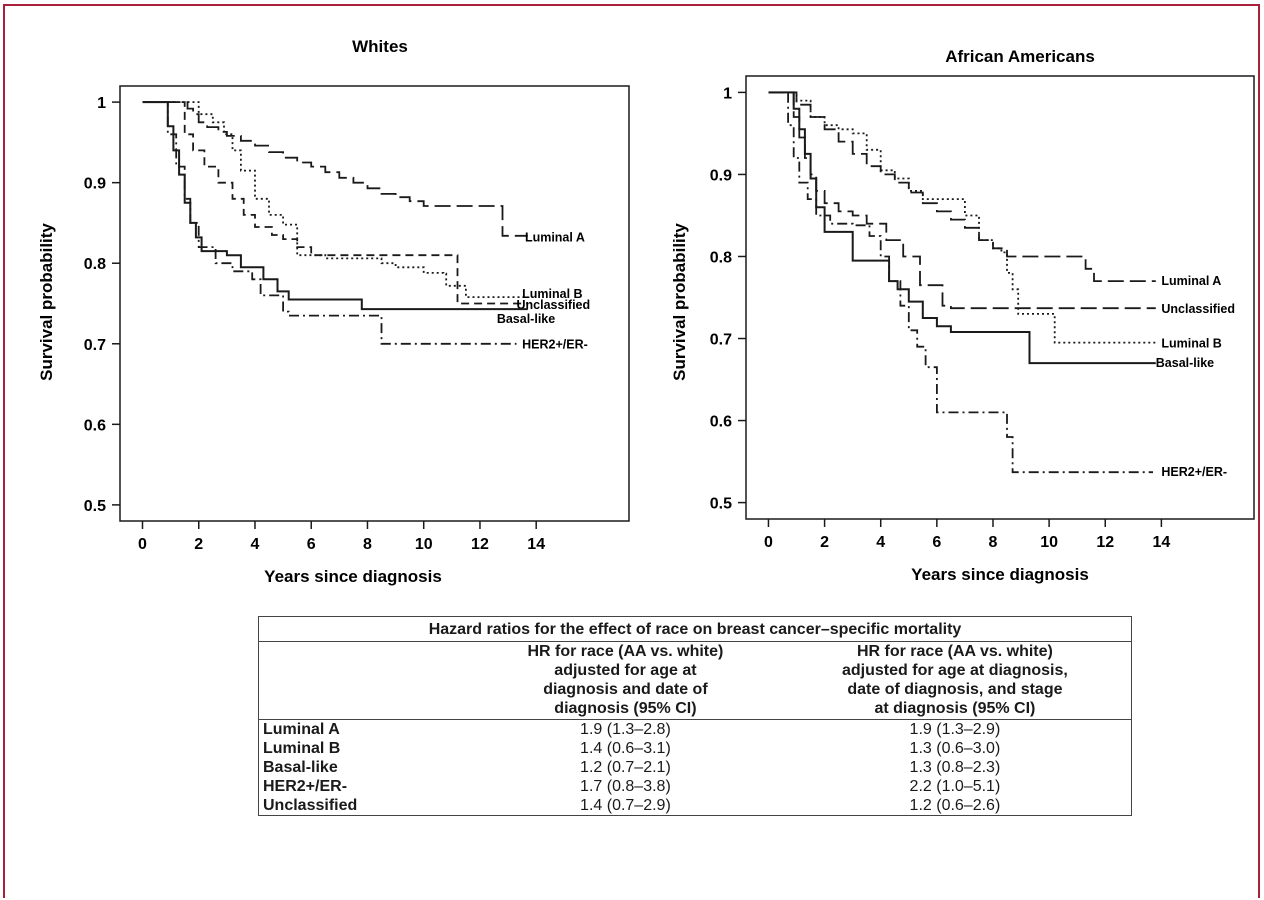 The height and width of the screenshot is (900, 1264). Describe the element at coordinates (955, 805) in the screenshot. I see `cell-hr-adj2: 1.2 (0.6–2.6)` at that location.